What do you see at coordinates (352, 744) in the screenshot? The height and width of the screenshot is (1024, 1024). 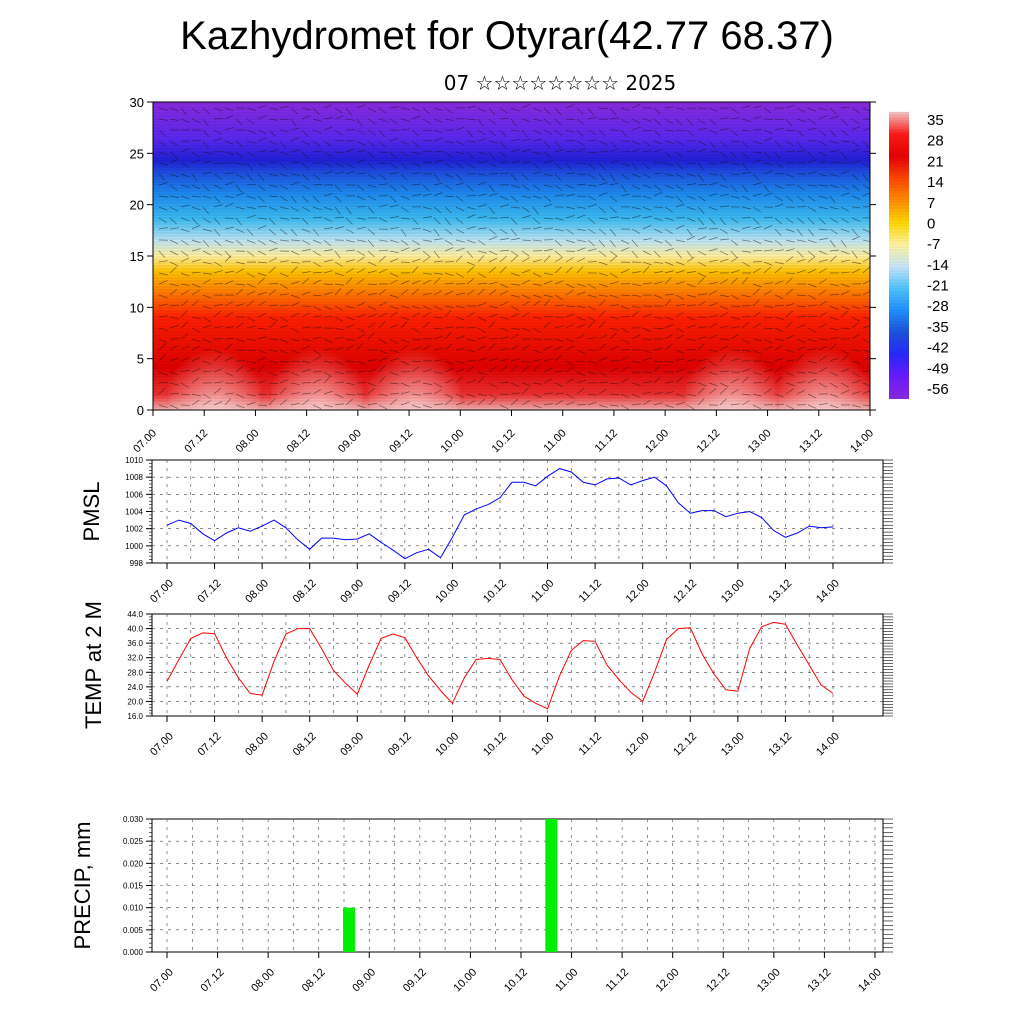 I see `x-tick-label: 09.00` at bounding box center [352, 744].